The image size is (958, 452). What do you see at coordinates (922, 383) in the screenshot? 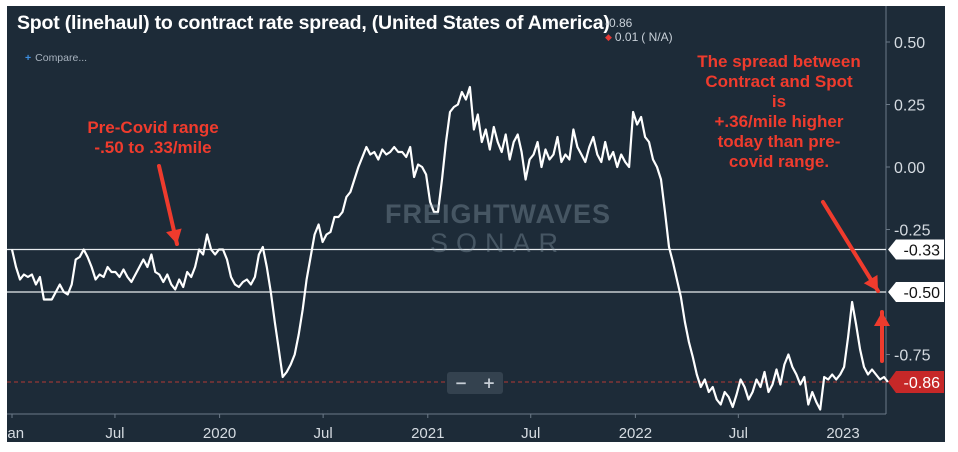
I see `last-value-tag-label: -0.86` at bounding box center [922, 383].